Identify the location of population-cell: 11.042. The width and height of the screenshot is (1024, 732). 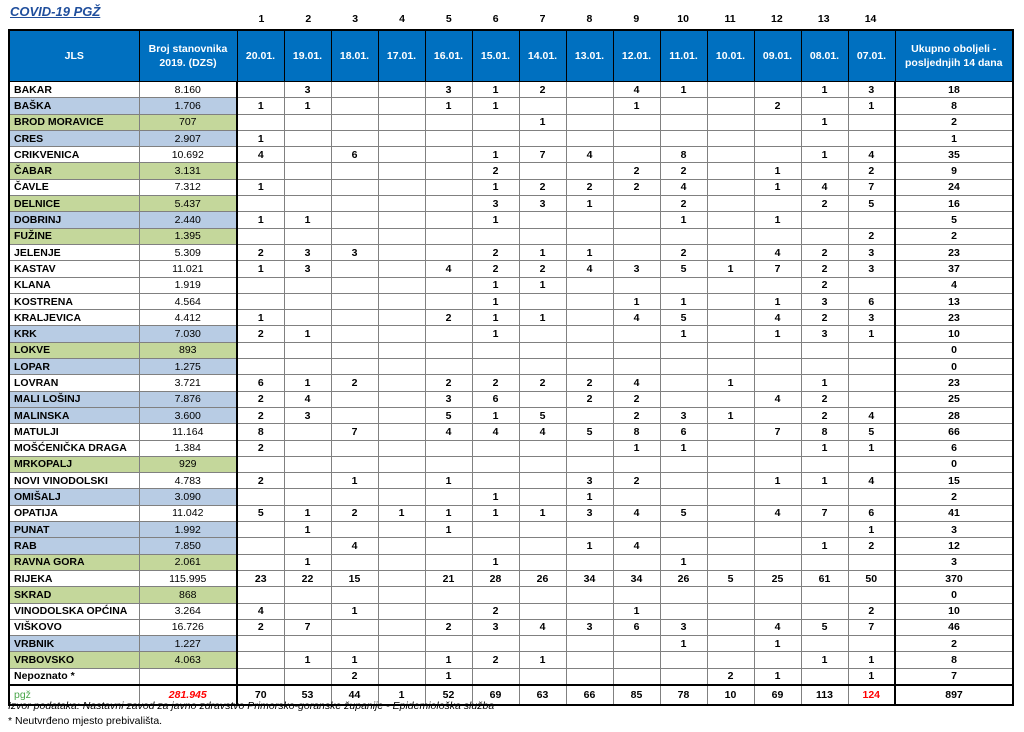
(188, 513).